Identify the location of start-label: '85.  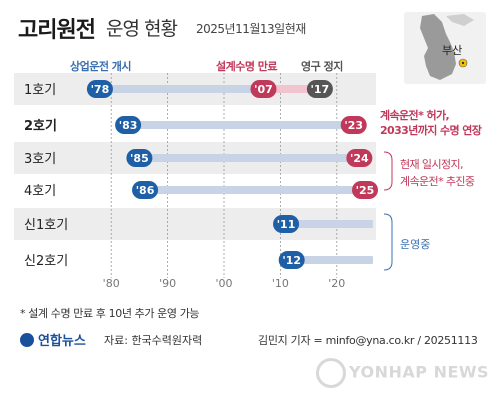
(139, 158).